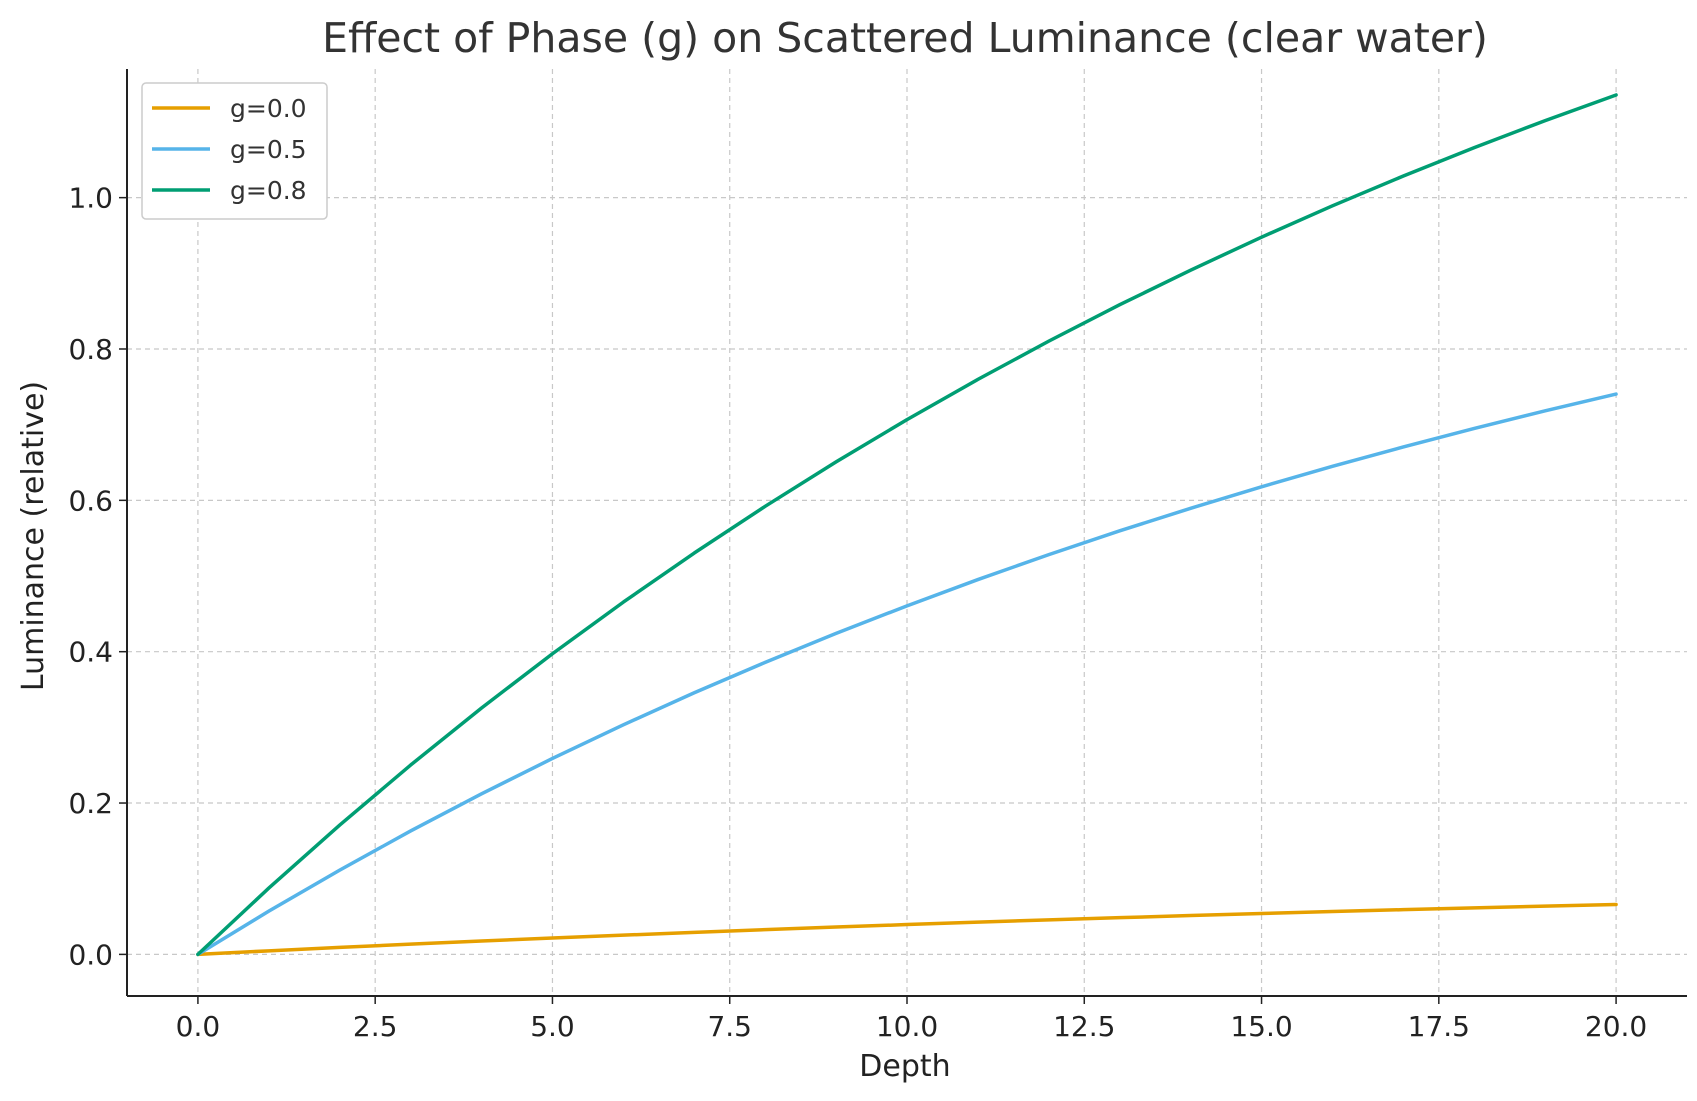 This screenshot has width=1697, height=1101. I want to click on x-tick-label: 20.0, so click(1616, 1026).